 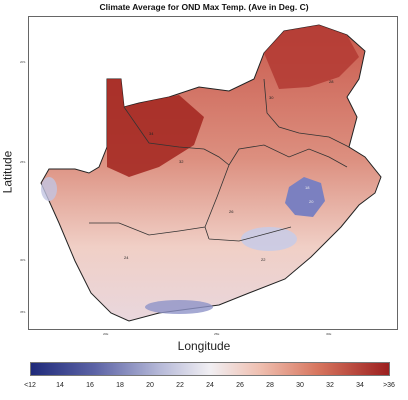 What do you see at coordinates (7, 172) in the screenshot?
I see `y-axis-label: Latitude` at bounding box center [7, 172].